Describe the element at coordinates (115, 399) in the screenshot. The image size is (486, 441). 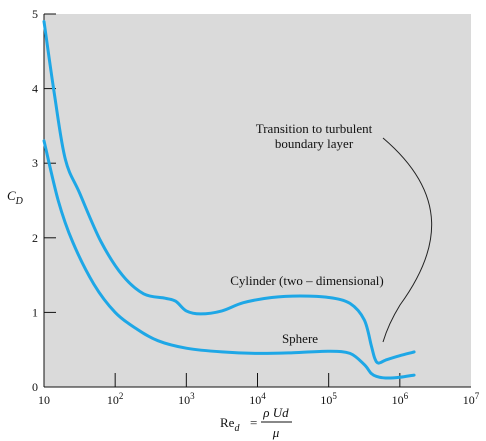
I see `x-tick-label: 10²` at that location.